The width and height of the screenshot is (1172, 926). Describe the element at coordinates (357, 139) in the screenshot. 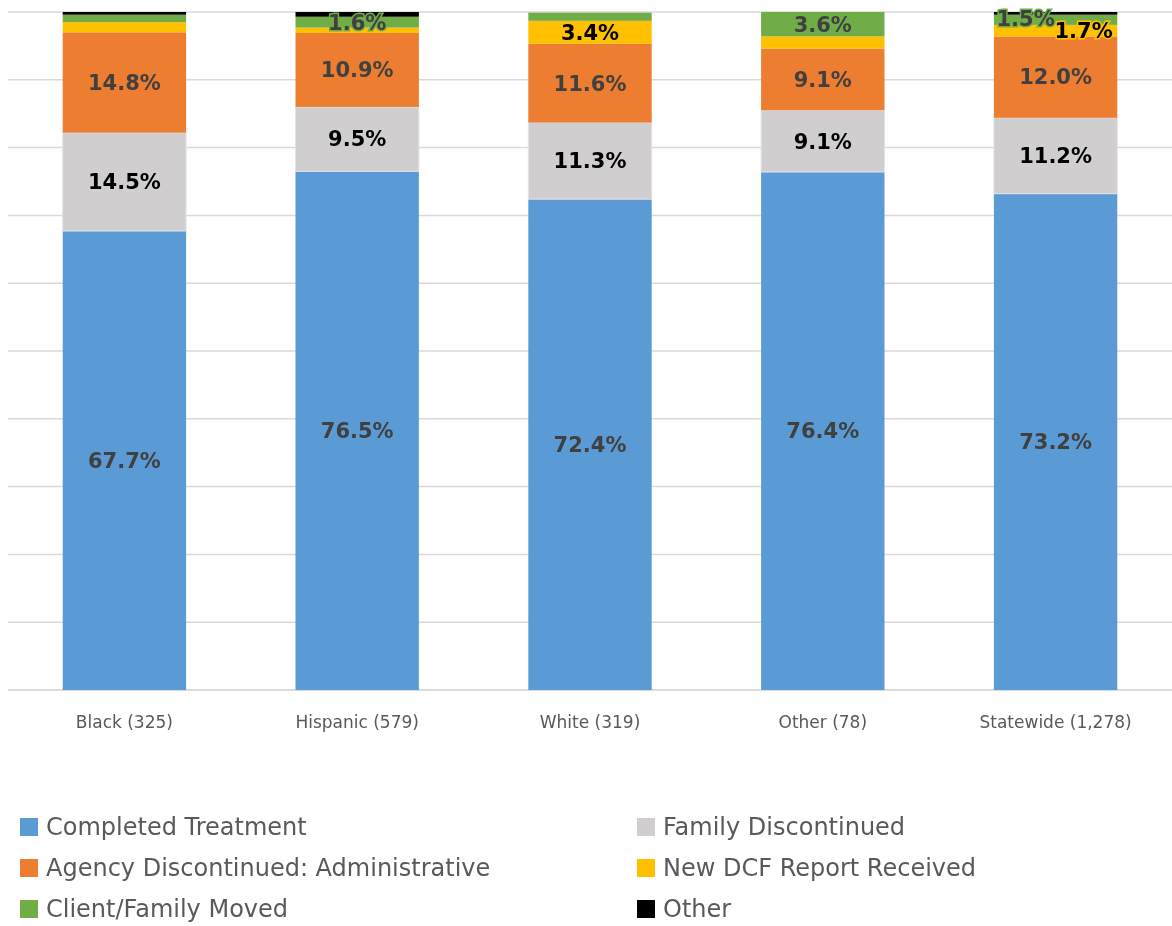

I see `data-label: 9.5%` at that location.